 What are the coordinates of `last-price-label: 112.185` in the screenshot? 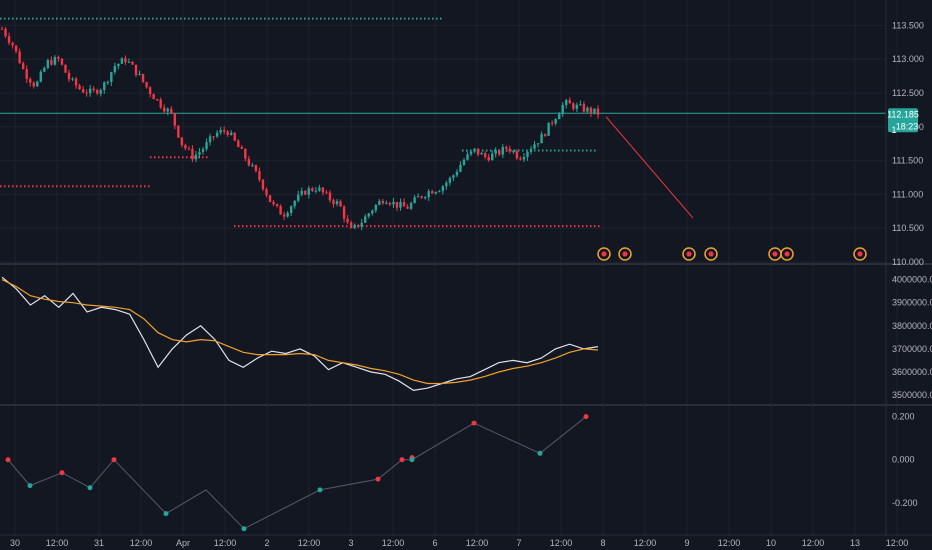 It's located at (903, 114).